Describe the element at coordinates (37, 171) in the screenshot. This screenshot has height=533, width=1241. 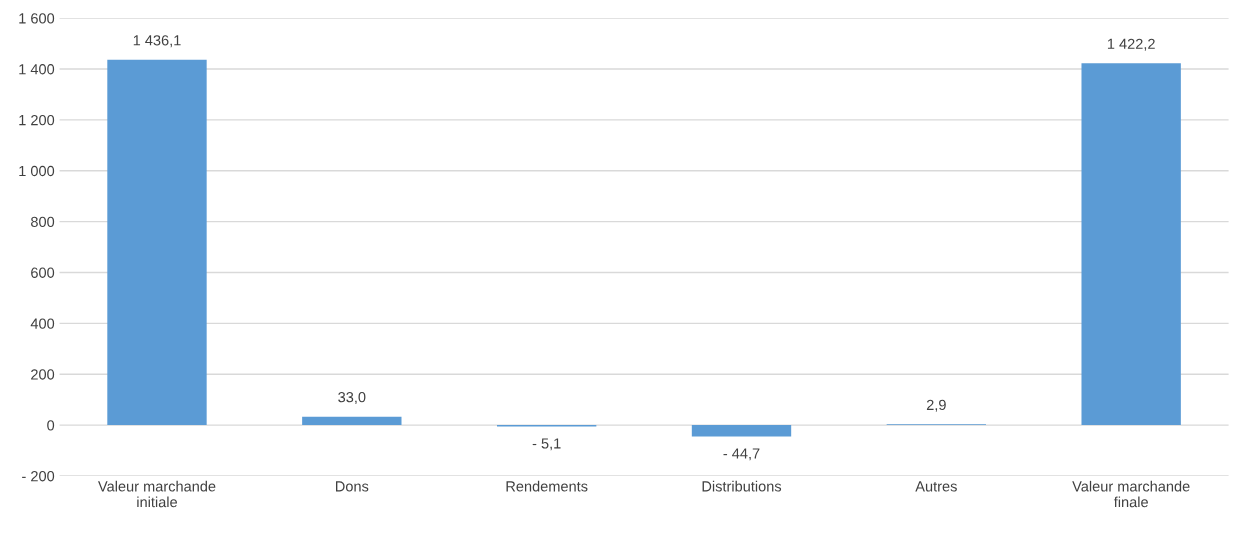
I see `y-tick-label: 1 000` at that location.